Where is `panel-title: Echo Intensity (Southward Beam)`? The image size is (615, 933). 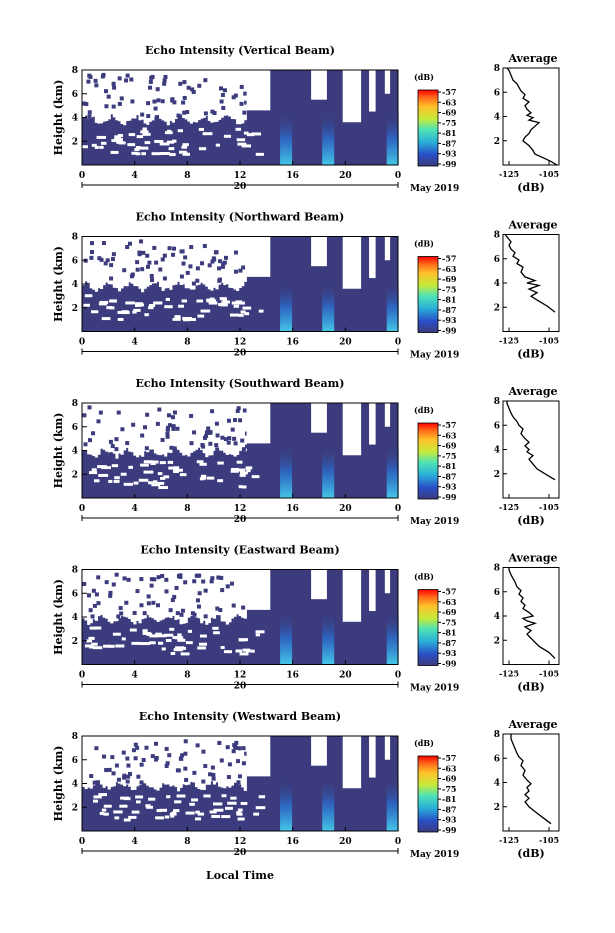 panel-title: Echo Intensity (Southward Beam) is located at coordinates (240, 383).